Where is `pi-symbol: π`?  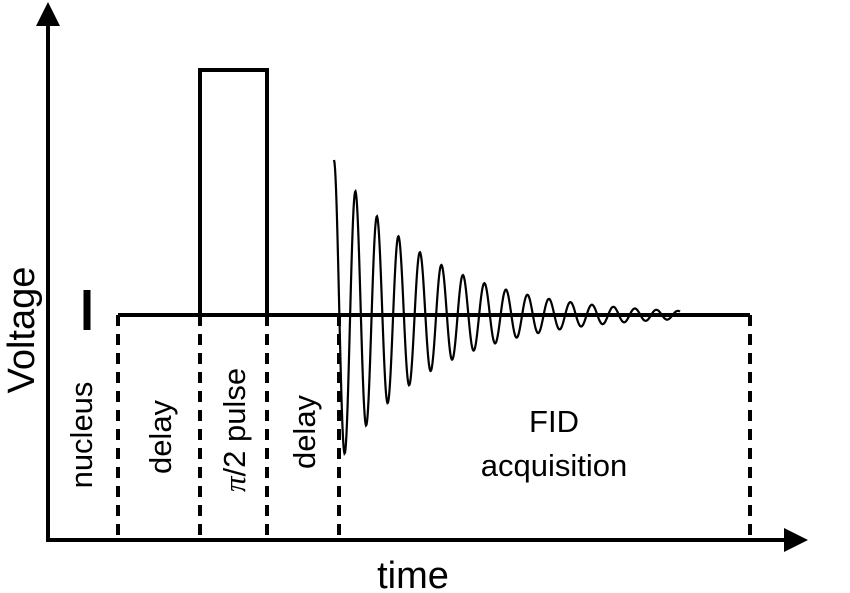 pi-symbol: π is located at coordinates (234, 483).